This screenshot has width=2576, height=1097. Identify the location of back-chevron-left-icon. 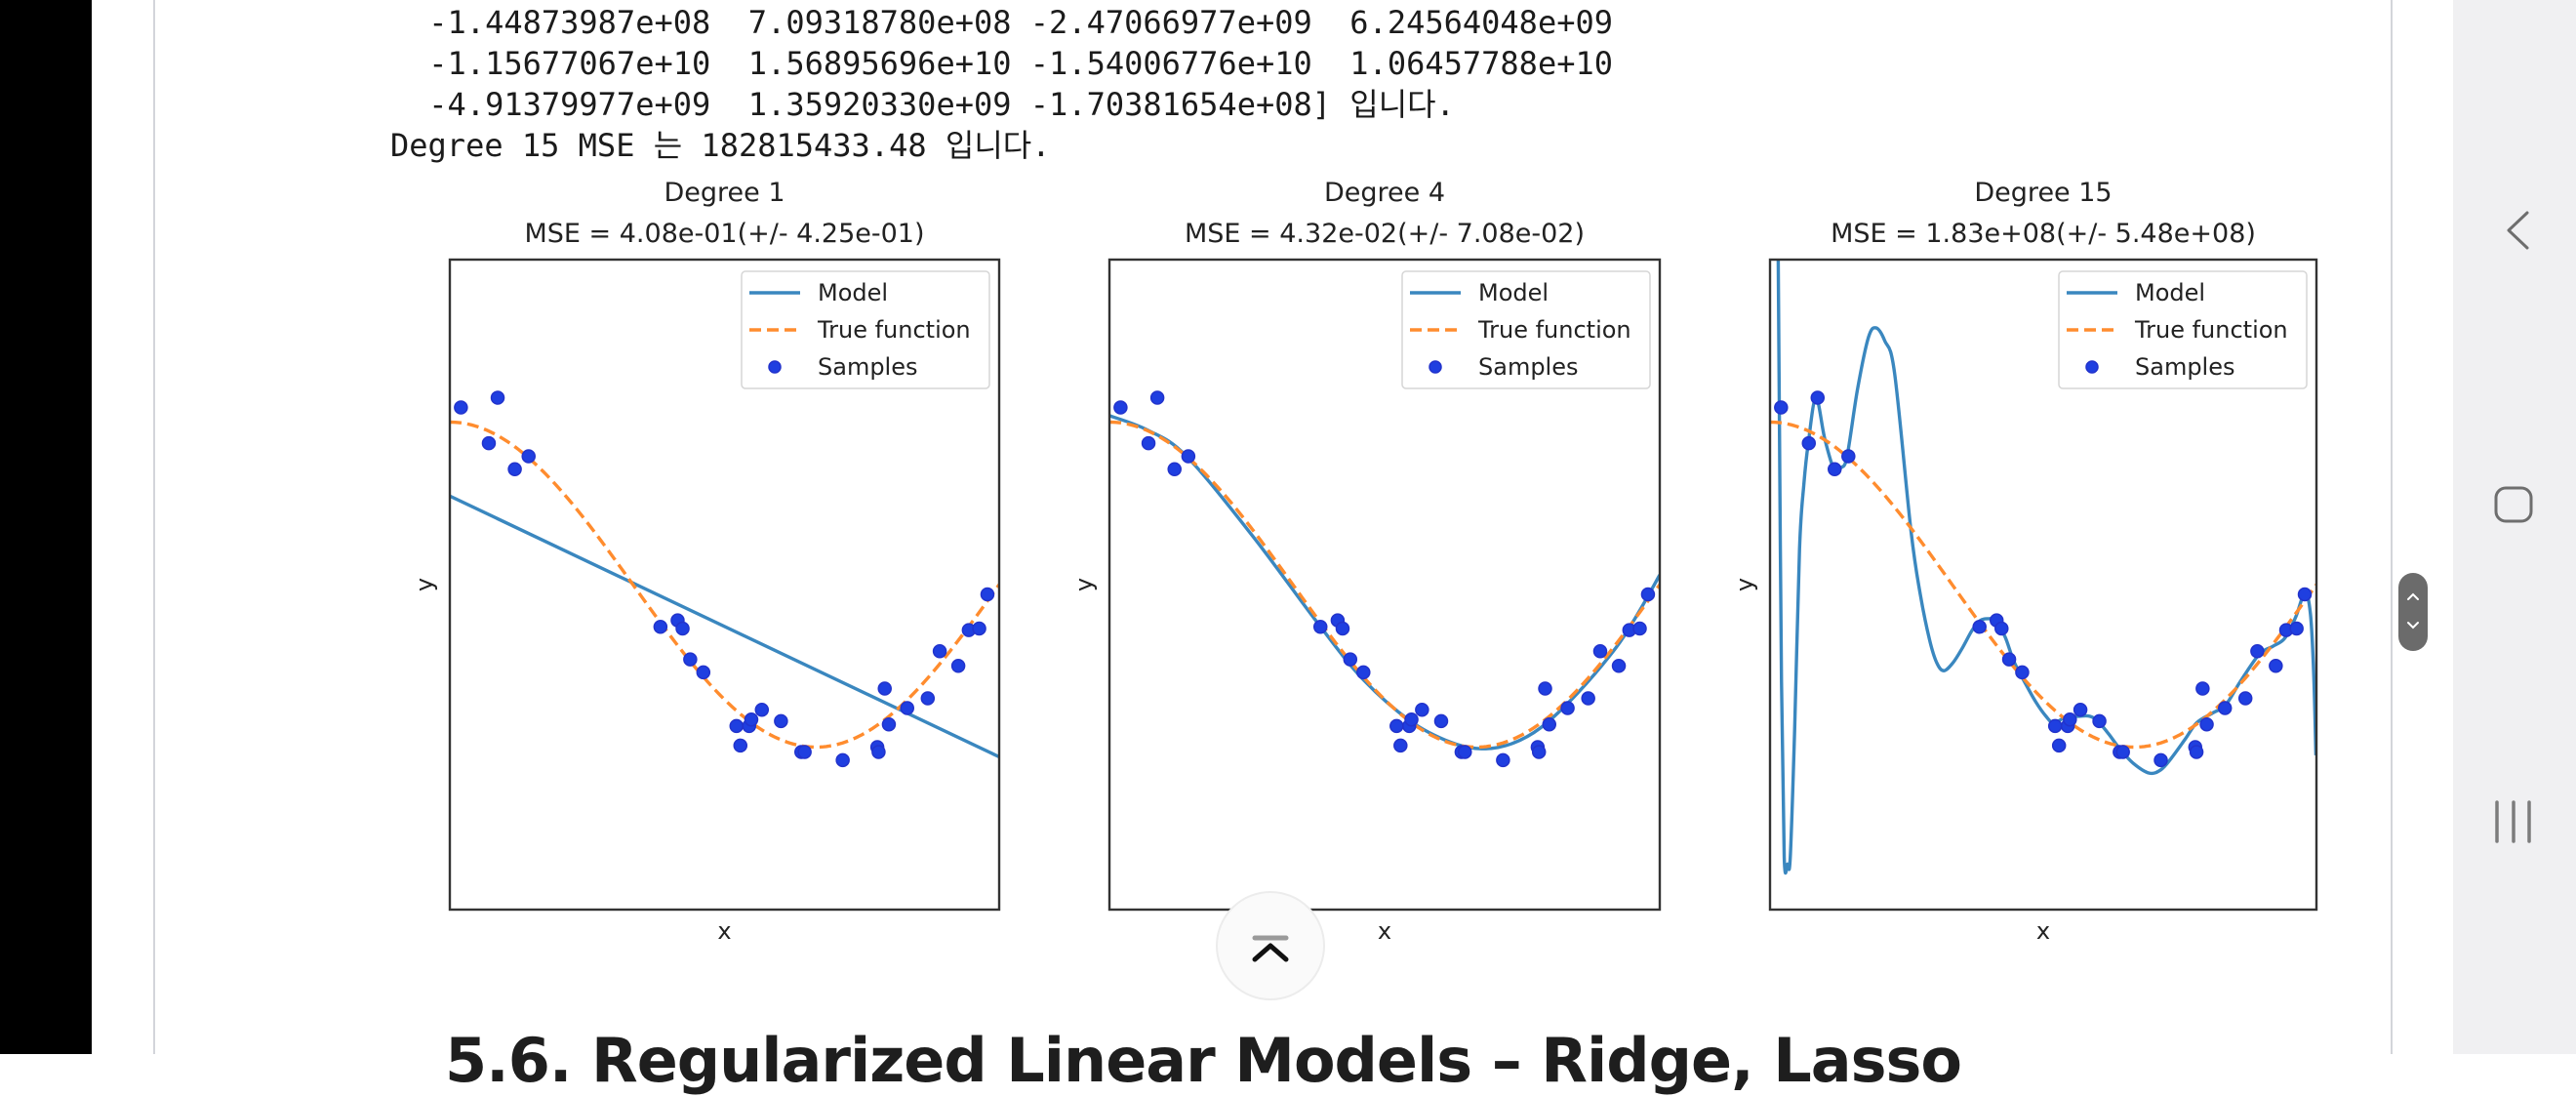
(2519, 230).